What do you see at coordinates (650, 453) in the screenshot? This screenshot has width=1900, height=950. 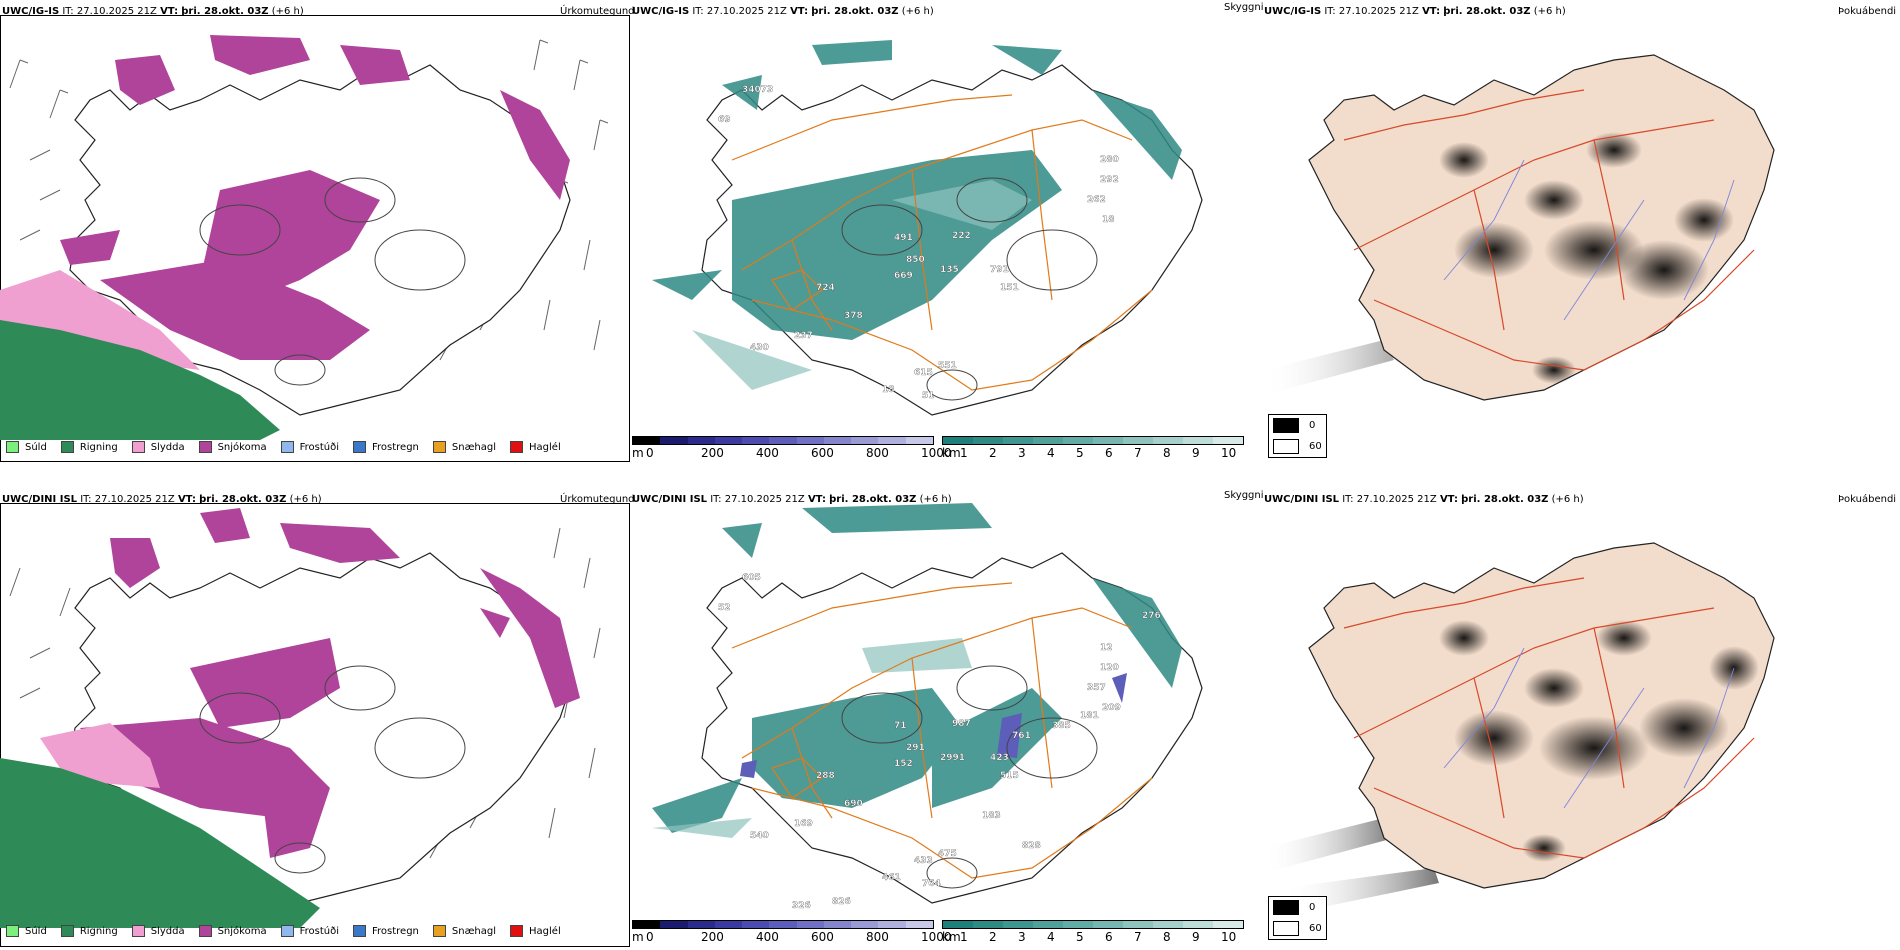 I see `colorbar-tick: 0` at bounding box center [650, 453].